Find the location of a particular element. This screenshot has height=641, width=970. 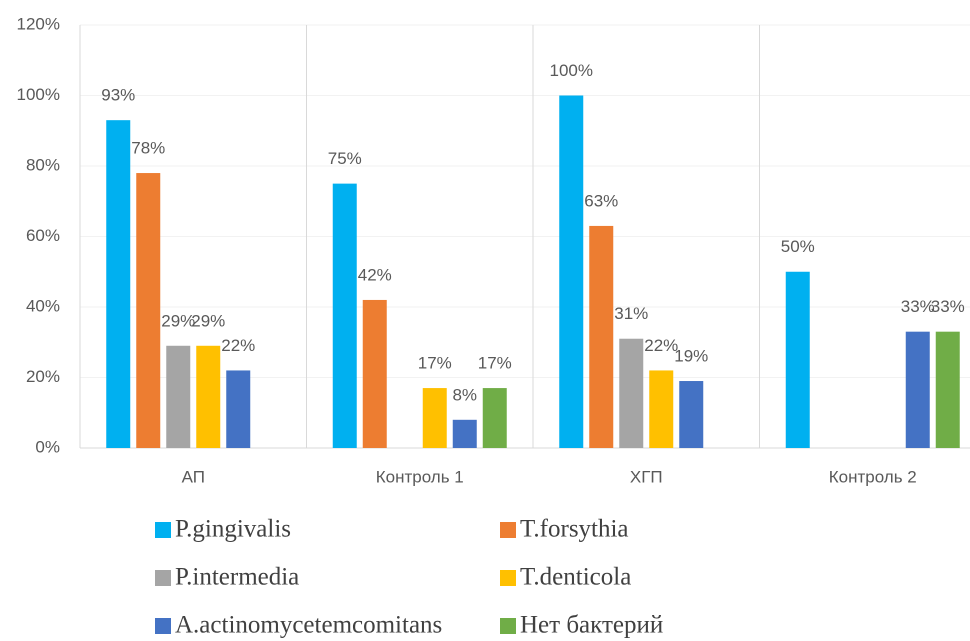

legend-label: Нет бактерий is located at coordinates (591, 625).